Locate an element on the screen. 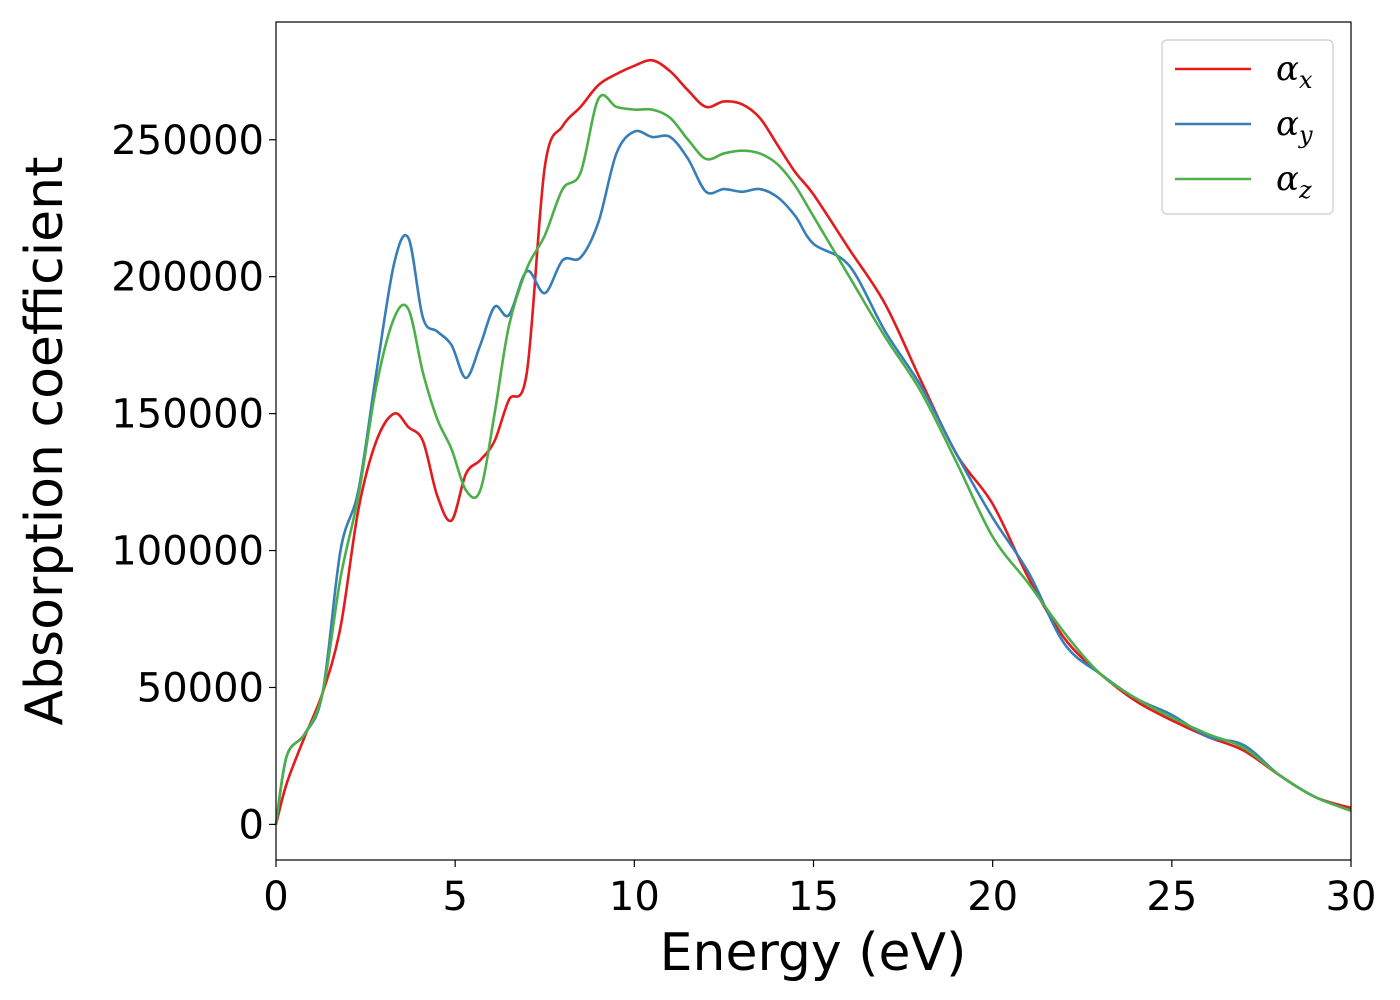 This screenshot has width=1400, height=1000. y-tick-label: 50000 is located at coordinates (200, 688).